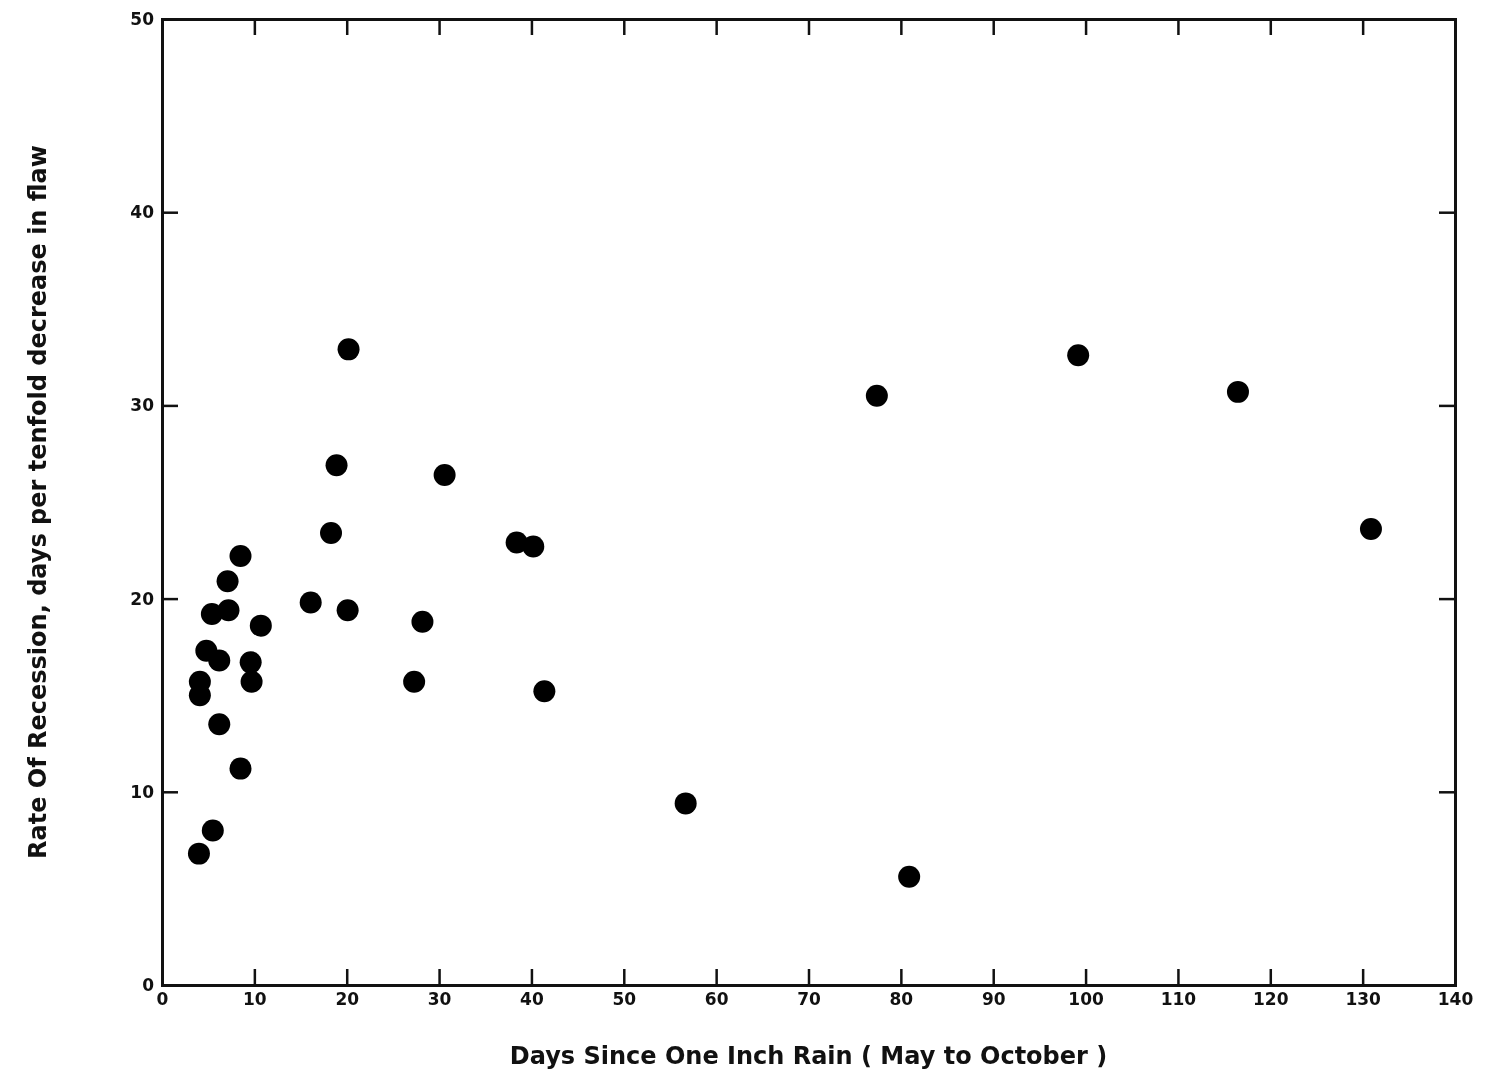 The width and height of the screenshot is (1499, 1077). I want to click on x-tick-label: 90, so click(993, 999).